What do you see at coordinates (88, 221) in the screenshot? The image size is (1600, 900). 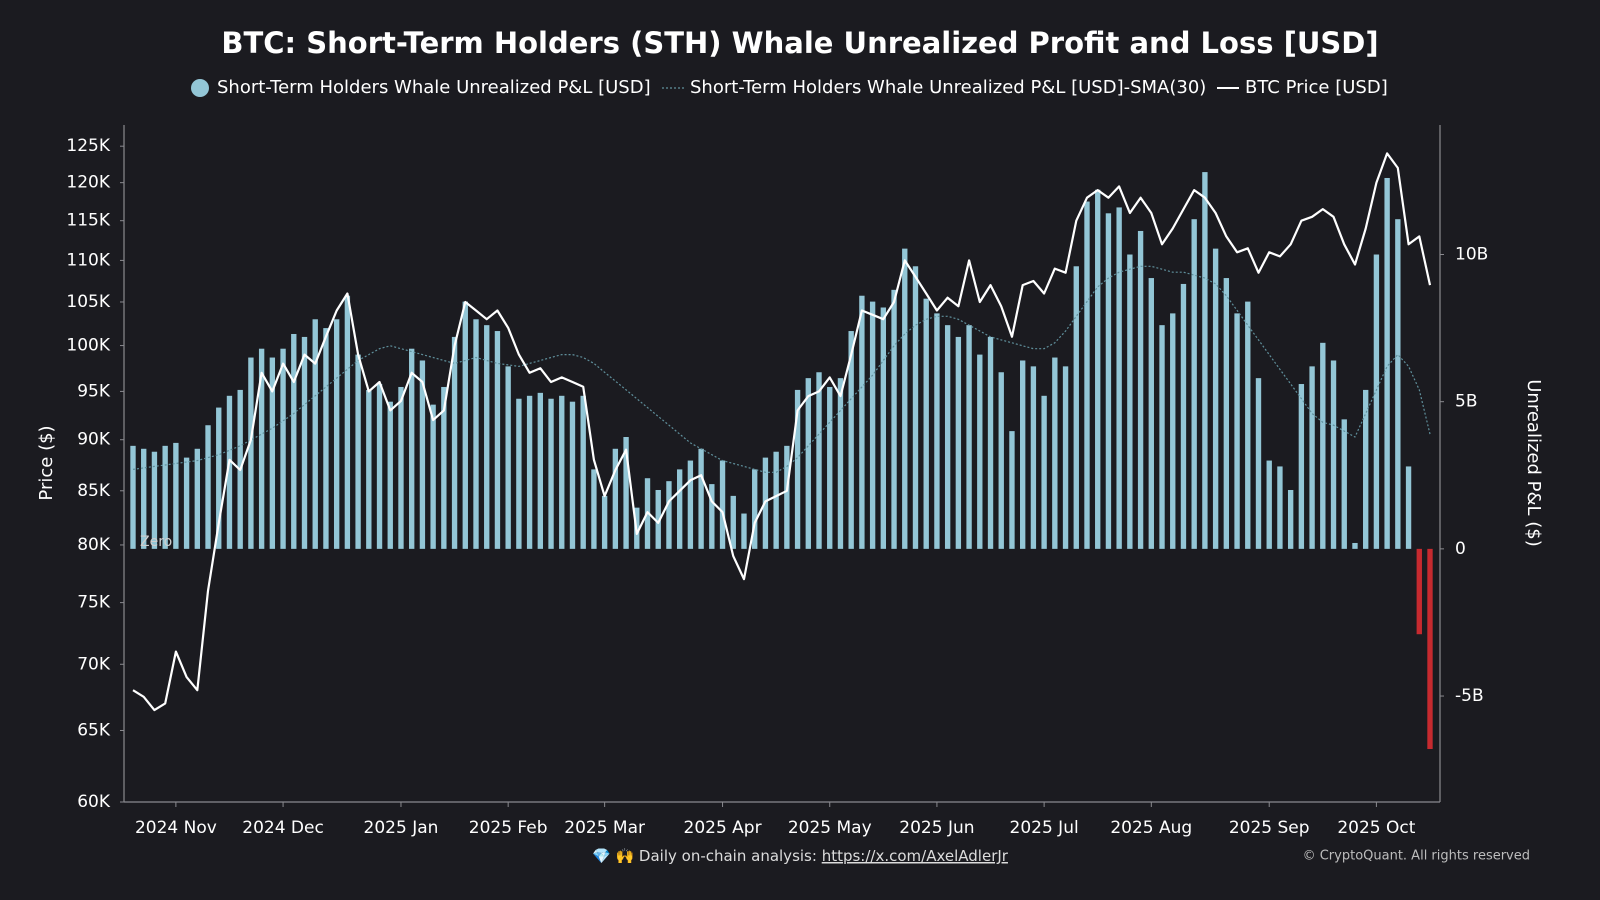 I see `y-tick-label: 115K` at bounding box center [88, 221].